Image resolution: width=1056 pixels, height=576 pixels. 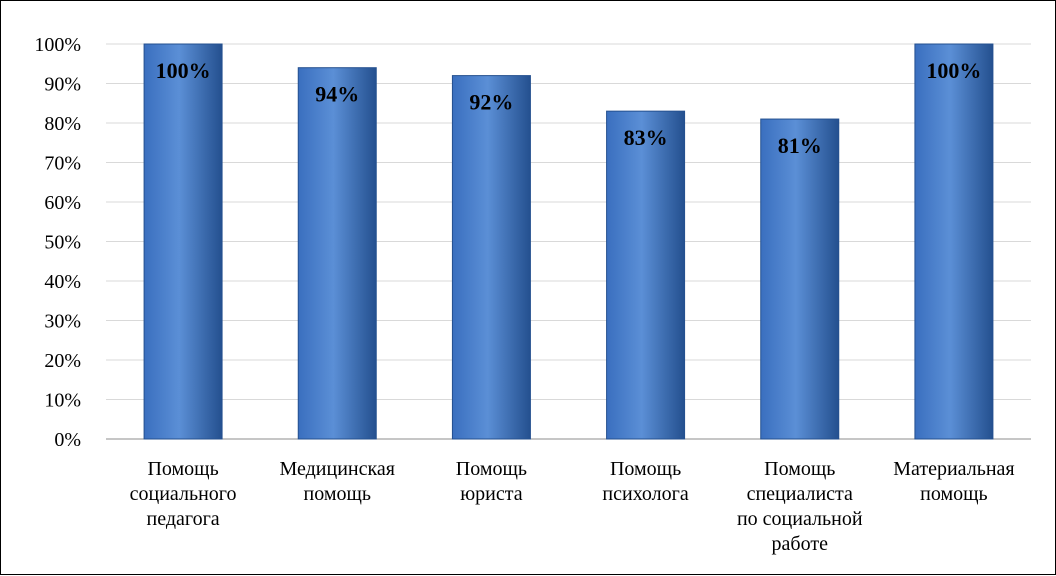 What do you see at coordinates (57, 45) in the screenshot?
I see `y-tick-label: 100%` at bounding box center [57, 45].